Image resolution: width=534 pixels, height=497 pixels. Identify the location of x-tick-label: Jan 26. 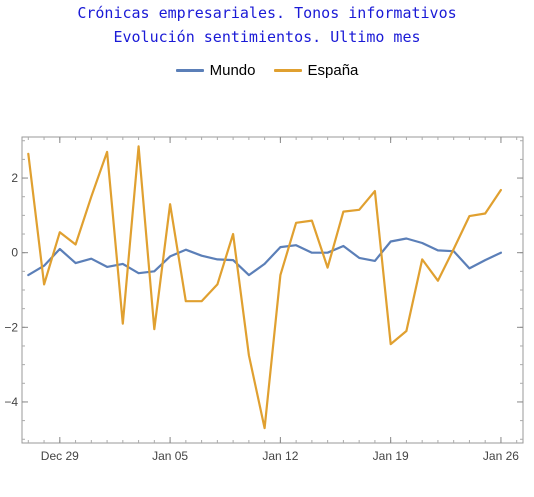
(501, 456).